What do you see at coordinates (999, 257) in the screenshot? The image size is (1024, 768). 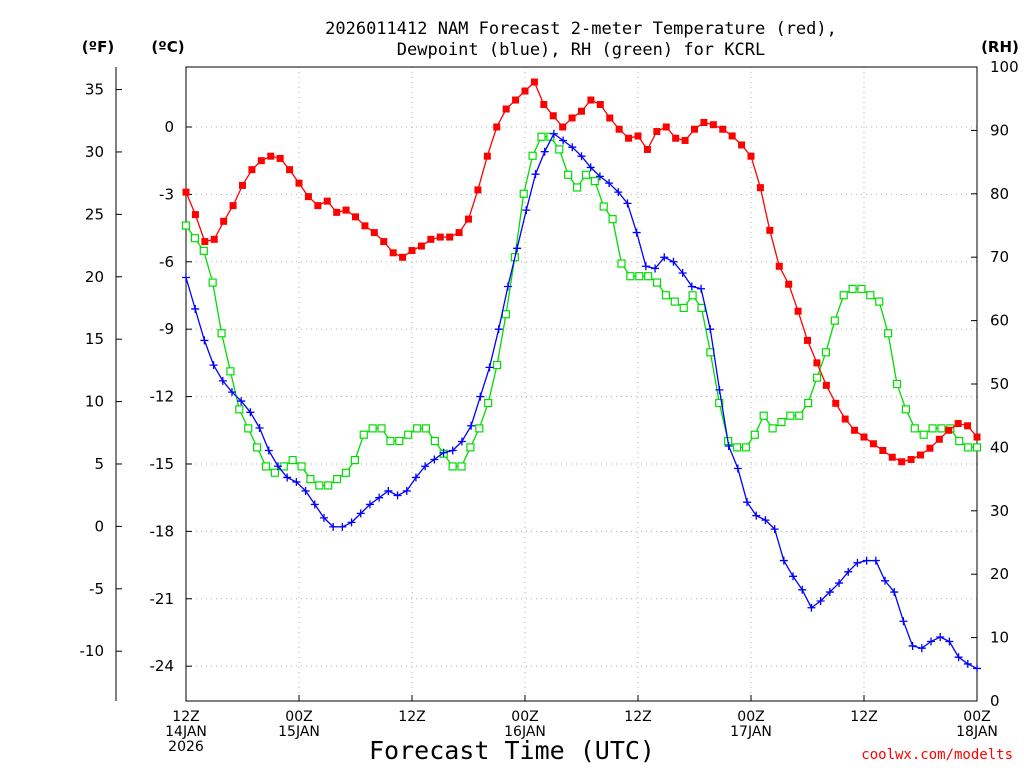 I see `rh-tick-label: 70` at bounding box center [999, 257].